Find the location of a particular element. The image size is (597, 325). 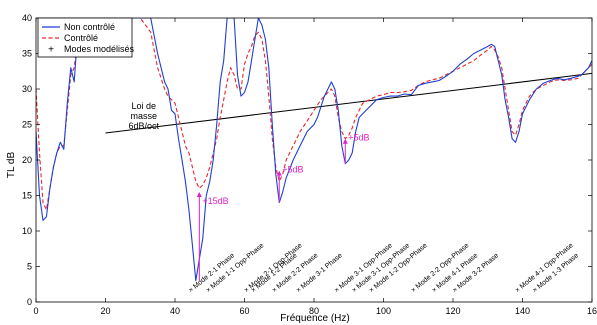

x-tick-label: 140 is located at coordinates (522, 311).